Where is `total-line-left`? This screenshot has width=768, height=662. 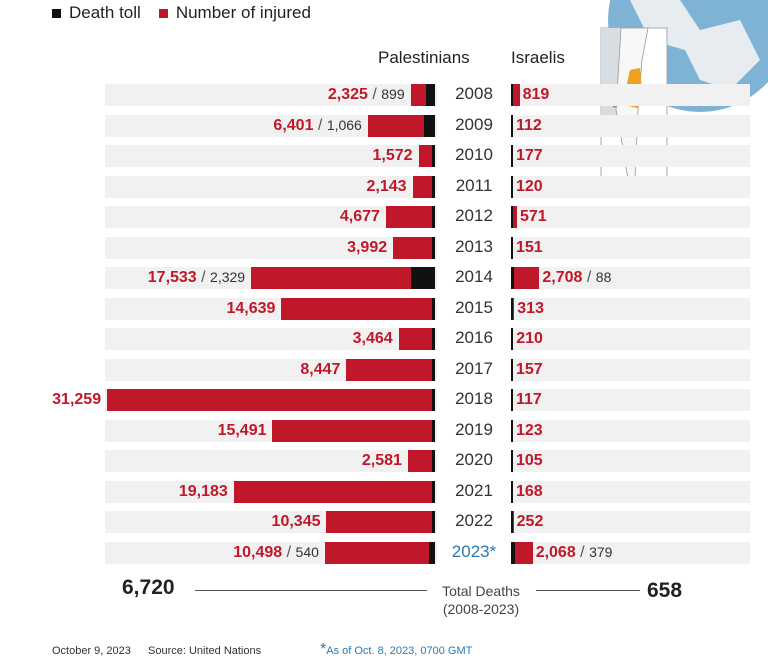
total-line-left is located at coordinates (311, 590).